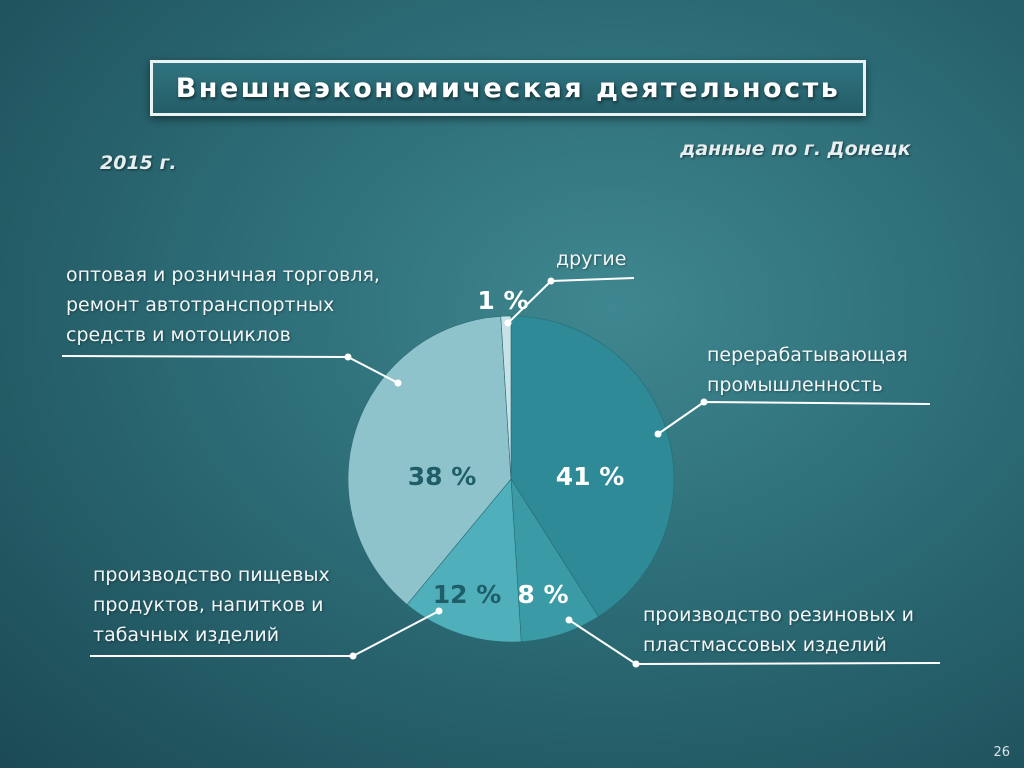  What do you see at coordinates (506, 397) in the screenshot?
I see `pie-slice-other` at bounding box center [506, 397].